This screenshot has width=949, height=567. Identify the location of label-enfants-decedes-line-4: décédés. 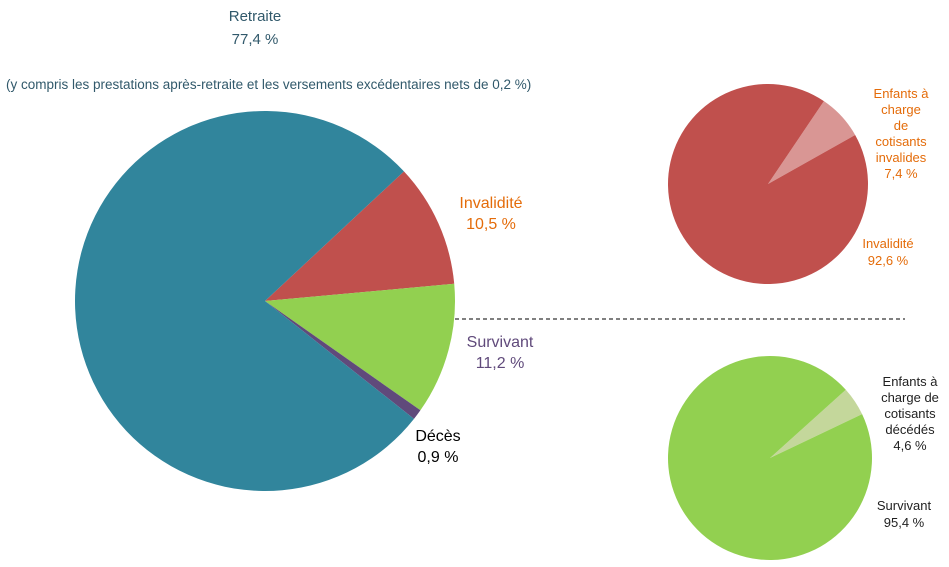
(910, 429).